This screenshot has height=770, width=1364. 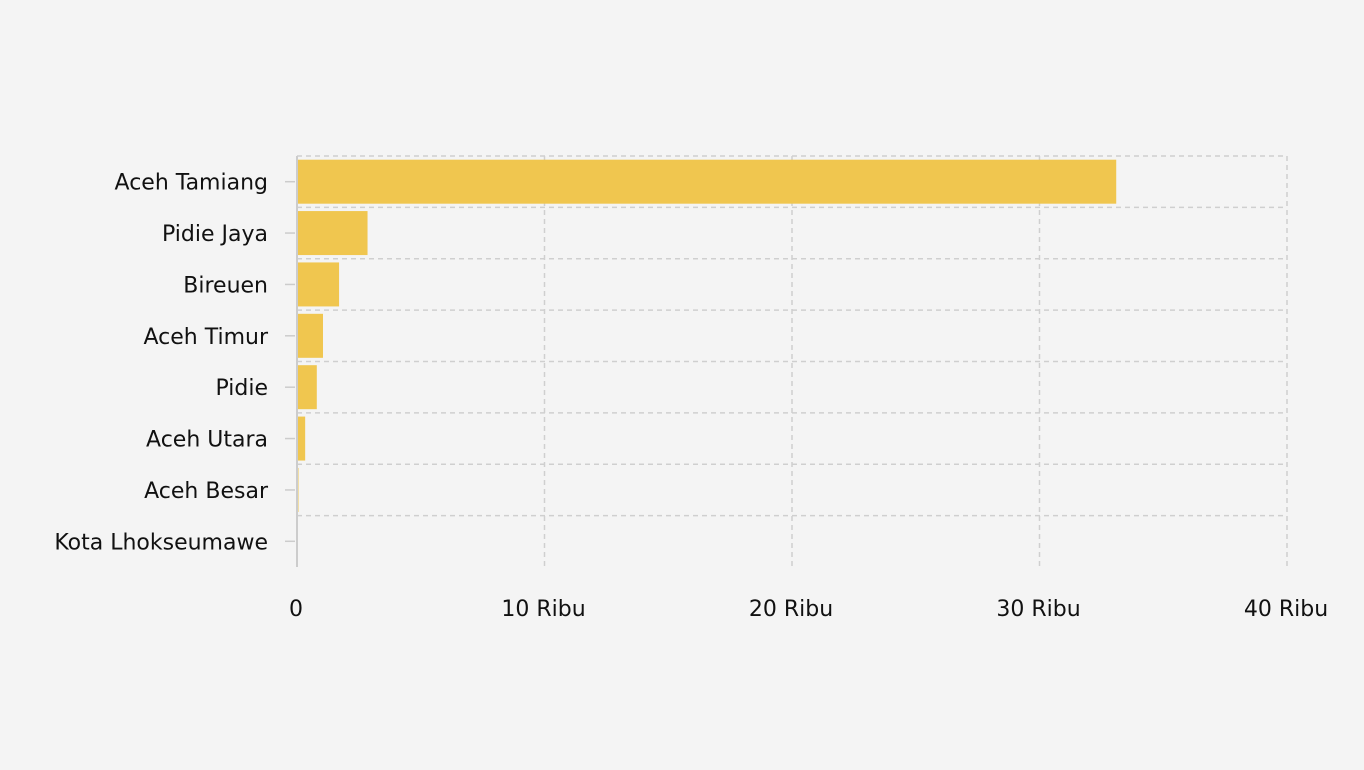 I want to click on x-tick-label: 20 Ribu, so click(x=791, y=609).